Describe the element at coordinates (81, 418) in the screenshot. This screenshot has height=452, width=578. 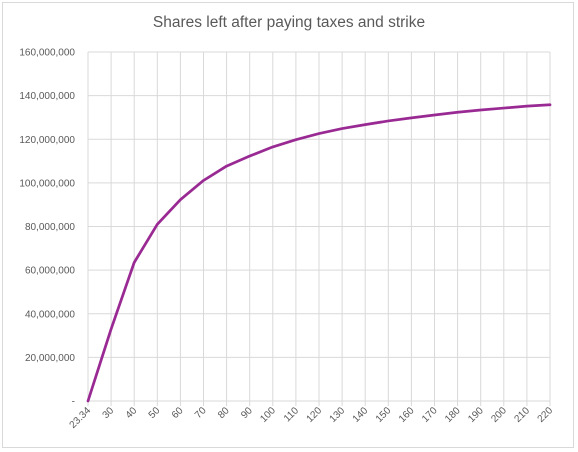
I see `x-tick-label: 23.34` at that location.